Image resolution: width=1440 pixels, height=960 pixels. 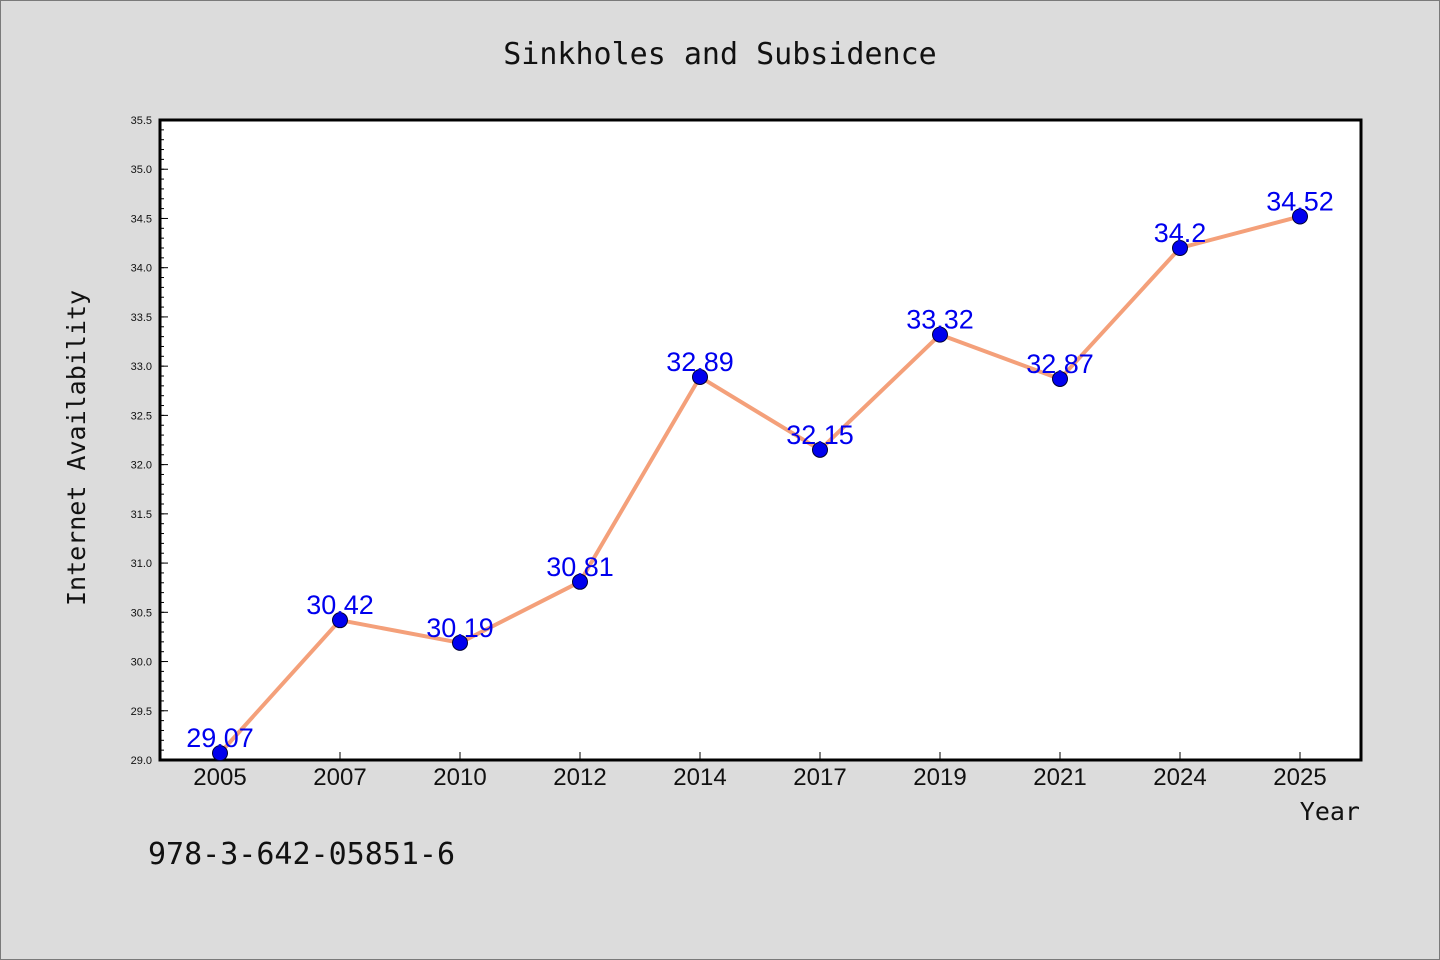 I want to click on x-tick-label: 2019, so click(x=939, y=777).